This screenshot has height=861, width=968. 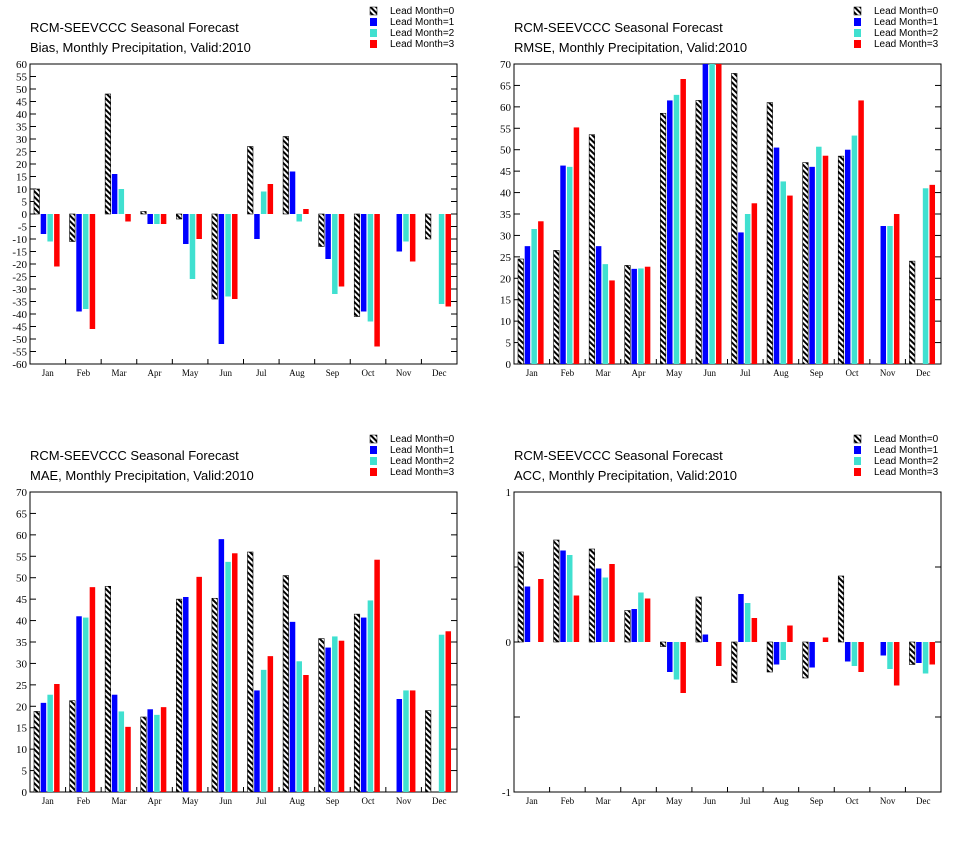 I want to click on bar-nov-lead1, so click(x=399, y=233).